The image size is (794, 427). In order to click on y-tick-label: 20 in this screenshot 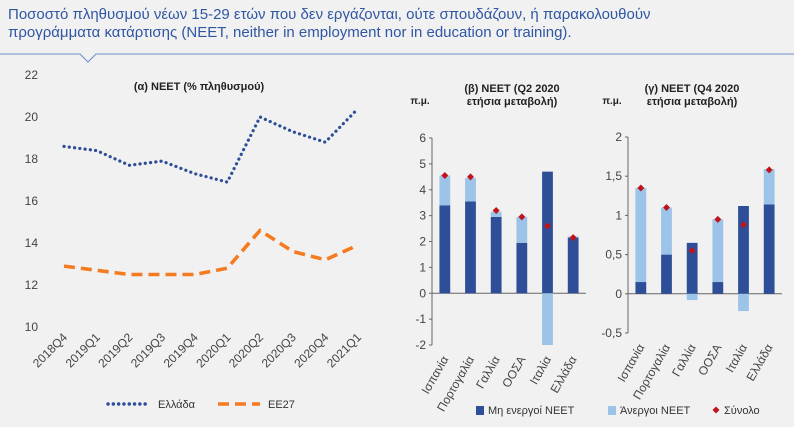, I will do `click(32, 117)`.